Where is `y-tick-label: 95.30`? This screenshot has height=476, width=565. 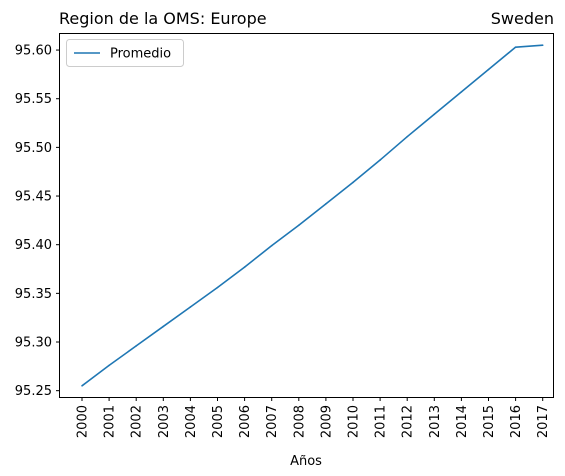 y-tick-label: 95.30 is located at coordinates (33, 343).